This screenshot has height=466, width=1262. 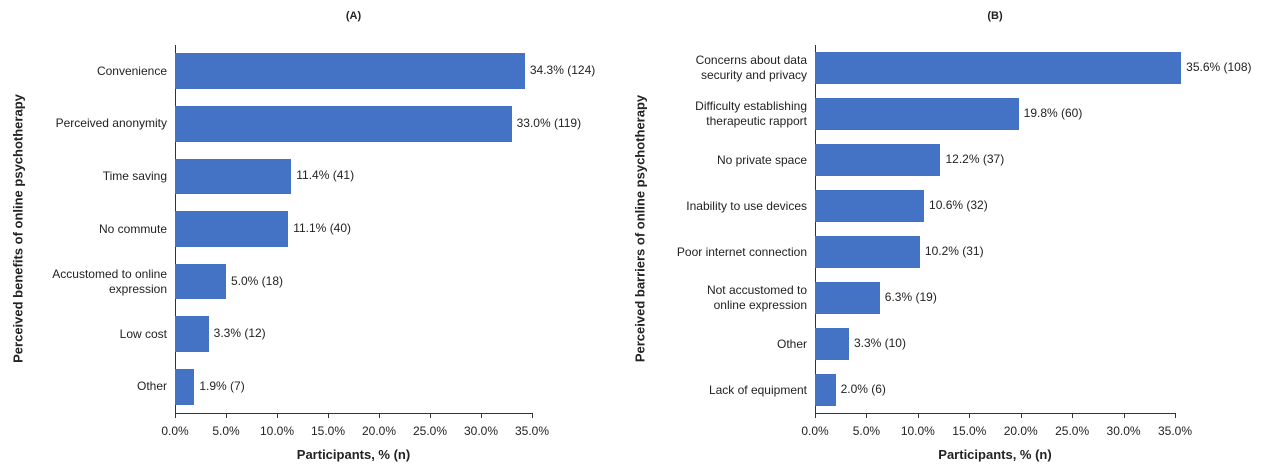 What do you see at coordinates (975, 159) in the screenshot?
I see `value-label: 12.2% (37)` at bounding box center [975, 159].